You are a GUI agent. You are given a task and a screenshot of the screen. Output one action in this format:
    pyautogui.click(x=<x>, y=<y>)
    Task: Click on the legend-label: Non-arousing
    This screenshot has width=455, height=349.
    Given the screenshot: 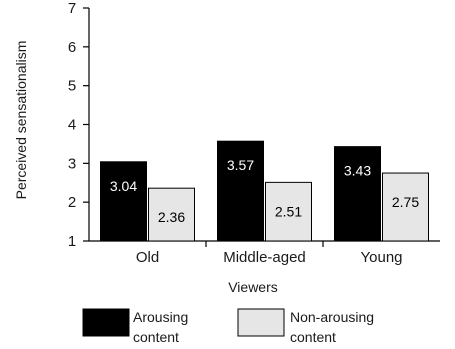 What is the action you would take?
    pyautogui.click(x=332, y=317)
    